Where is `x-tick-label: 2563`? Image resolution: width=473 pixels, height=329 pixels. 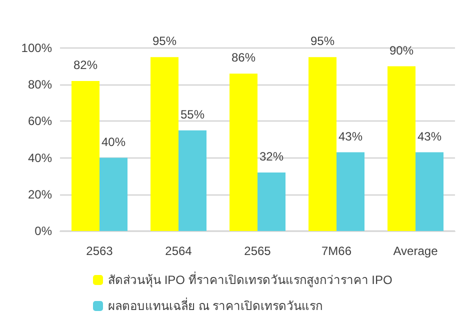
x-tick-label: 2563 is located at coordinates (100, 251).